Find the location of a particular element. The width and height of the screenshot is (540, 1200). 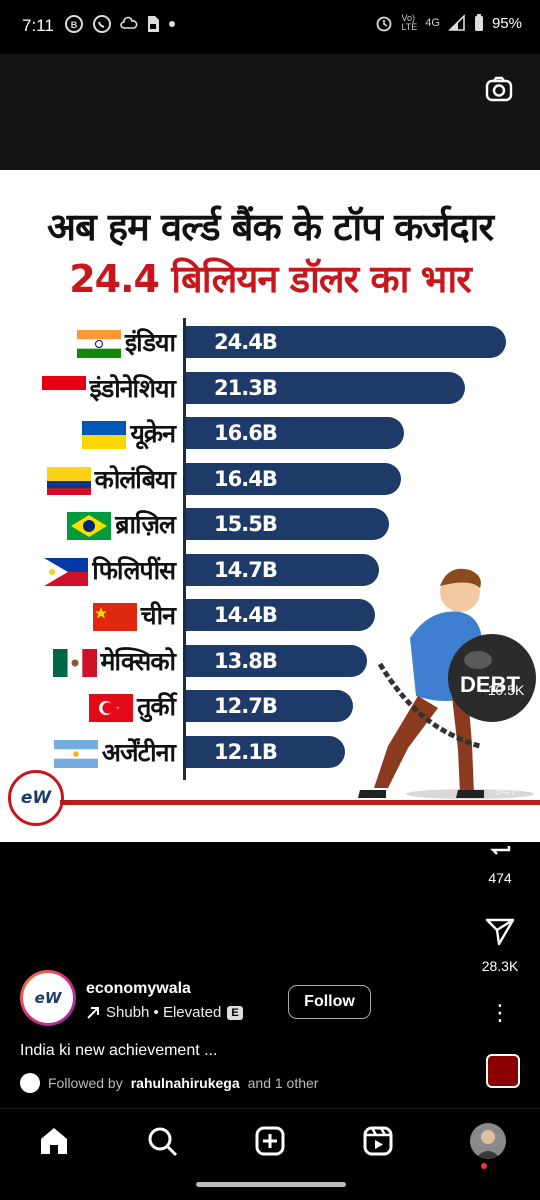

battery-icon is located at coordinates (478, 22).